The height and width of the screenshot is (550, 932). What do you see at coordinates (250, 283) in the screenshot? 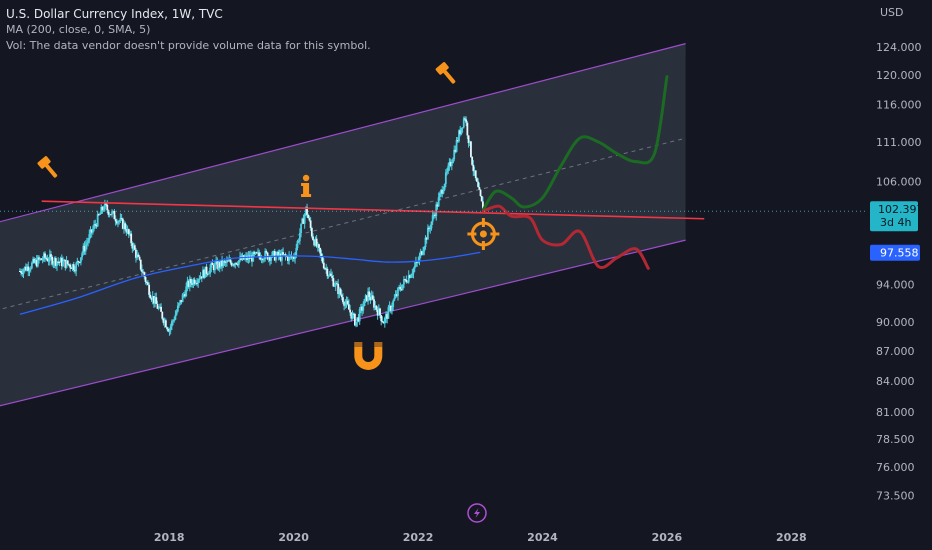
I see `moving-average-line` at bounding box center [250, 283].